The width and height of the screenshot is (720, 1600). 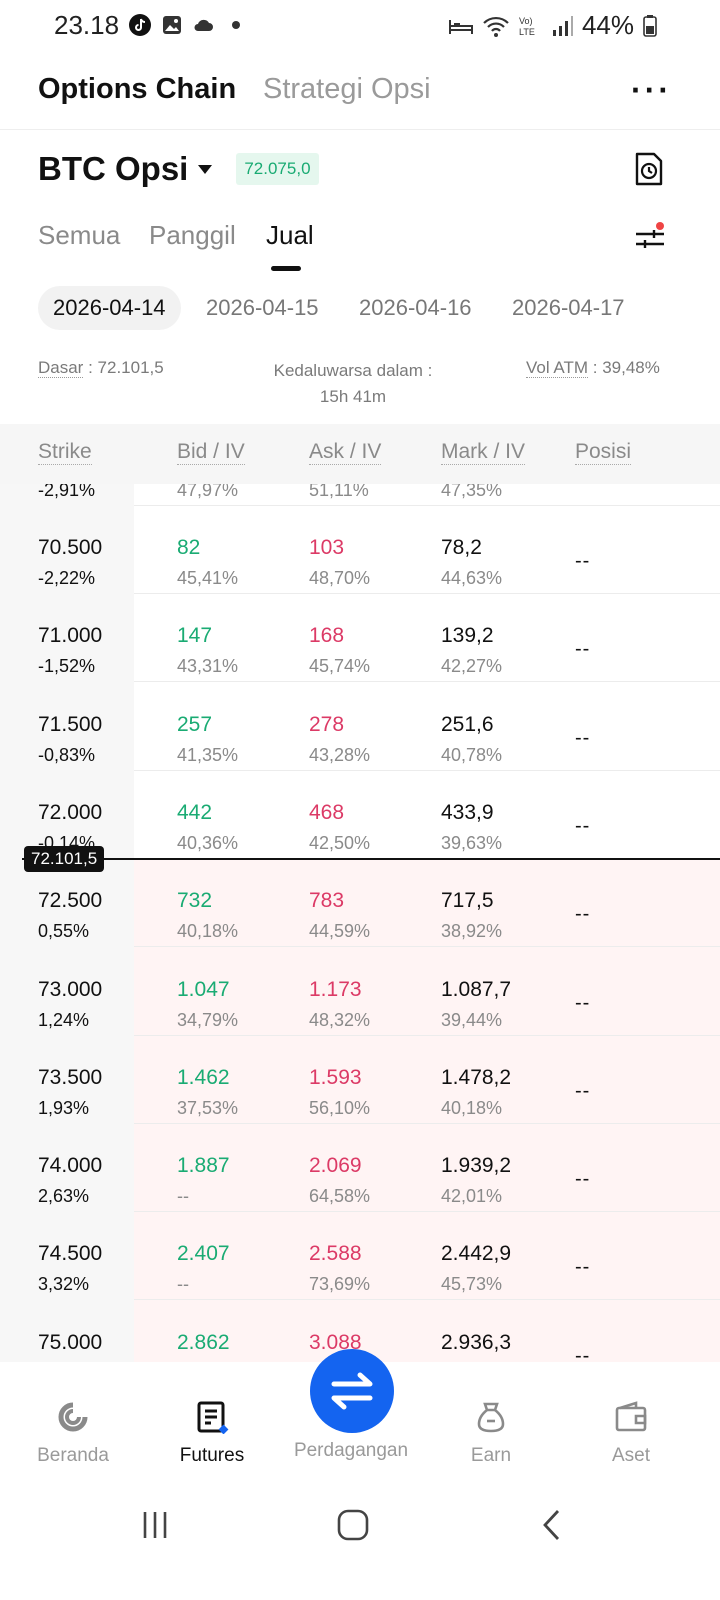 I want to click on strike-price: 70.500, so click(x=70, y=547).